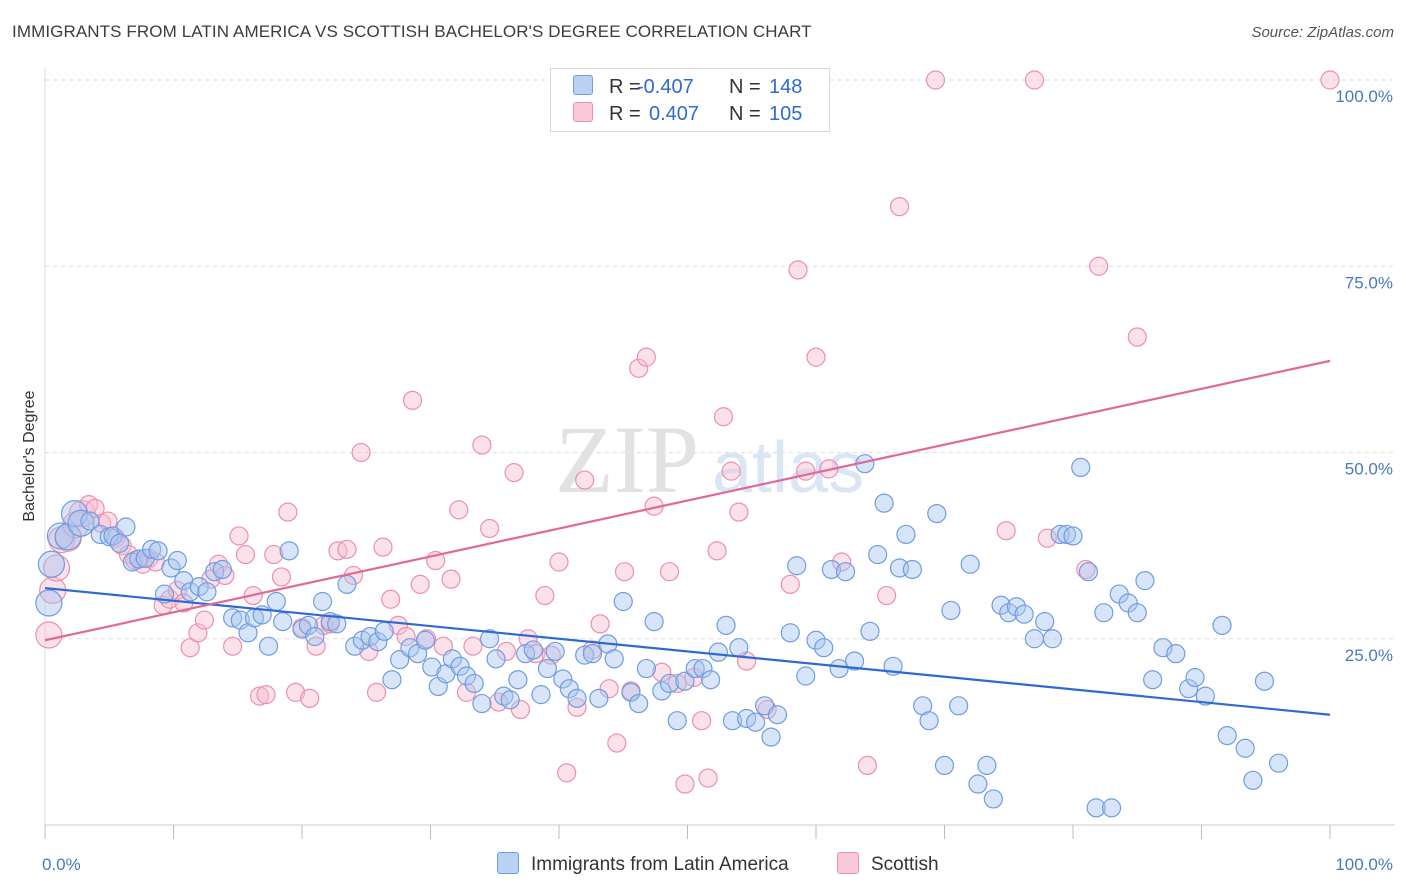 The image size is (1406, 892). What do you see at coordinates (674, 114) in the screenshot?
I see `legend-r-value: 0.407` at bounding box center [674, 114].